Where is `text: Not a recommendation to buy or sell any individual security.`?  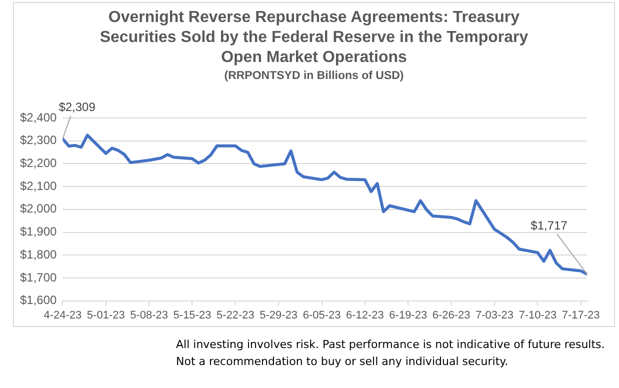 text: Not a recommendation to buy or sell any individual security. is located at coordinates (343, 362).